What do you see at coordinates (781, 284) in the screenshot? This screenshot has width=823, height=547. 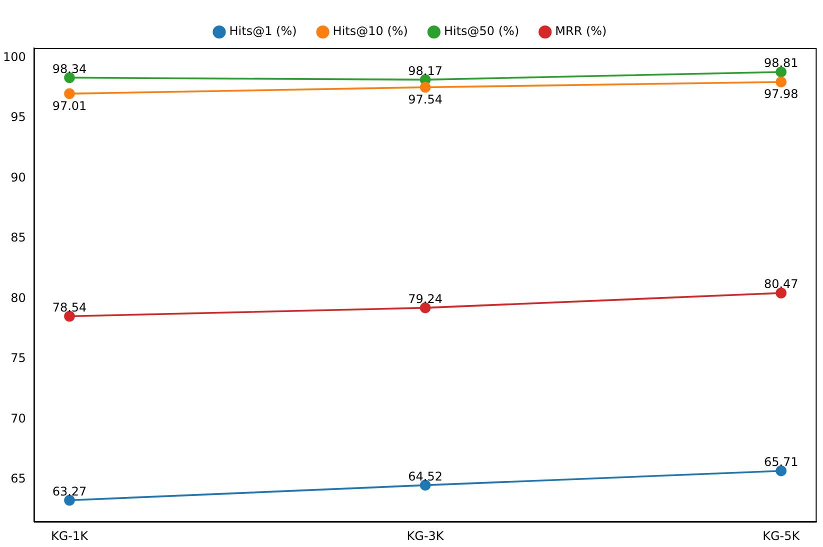 I see `data-label: 80.47` at bounding box center [781, 284].